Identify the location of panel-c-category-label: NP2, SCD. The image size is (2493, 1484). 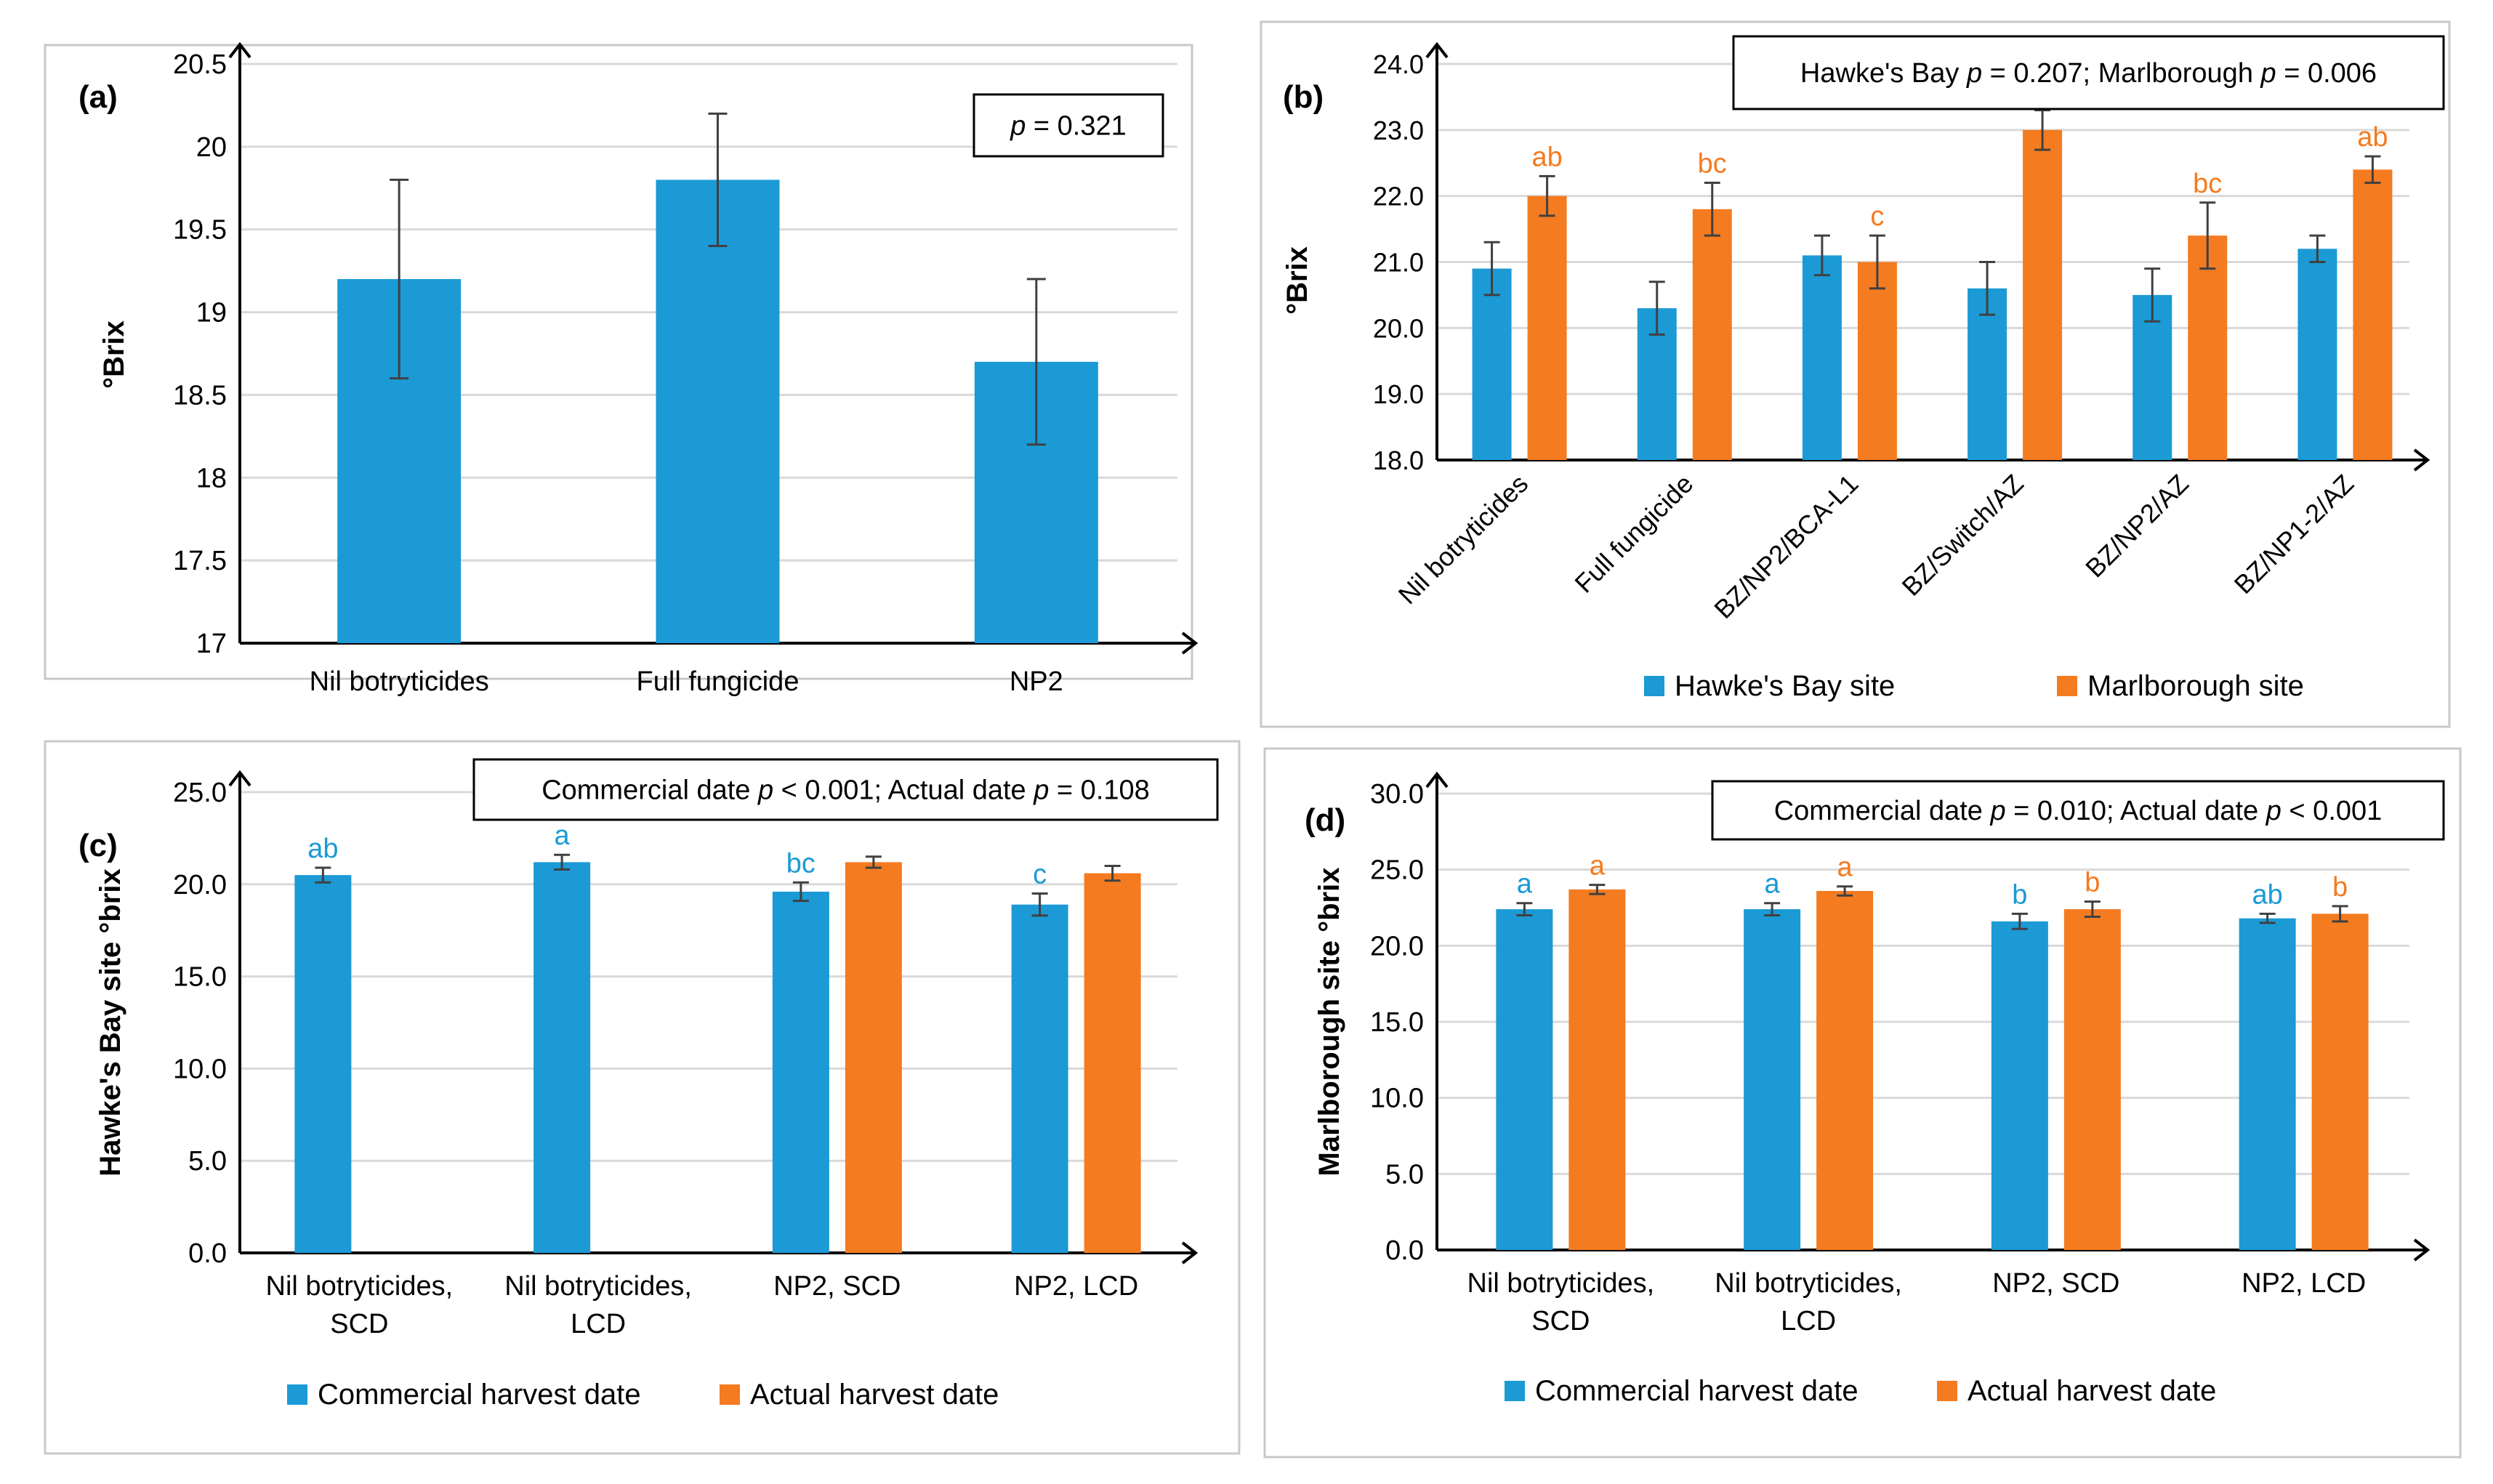
(837, 1286).